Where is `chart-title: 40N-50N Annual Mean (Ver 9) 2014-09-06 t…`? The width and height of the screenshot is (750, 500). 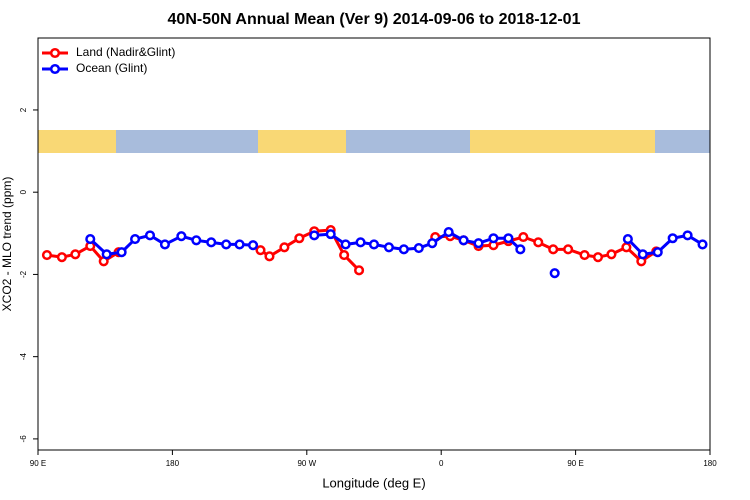 chart-title: 40N-50N Annual Mean (Ver 9) 2014-09-06 t… is located at coordinates (374, 19).